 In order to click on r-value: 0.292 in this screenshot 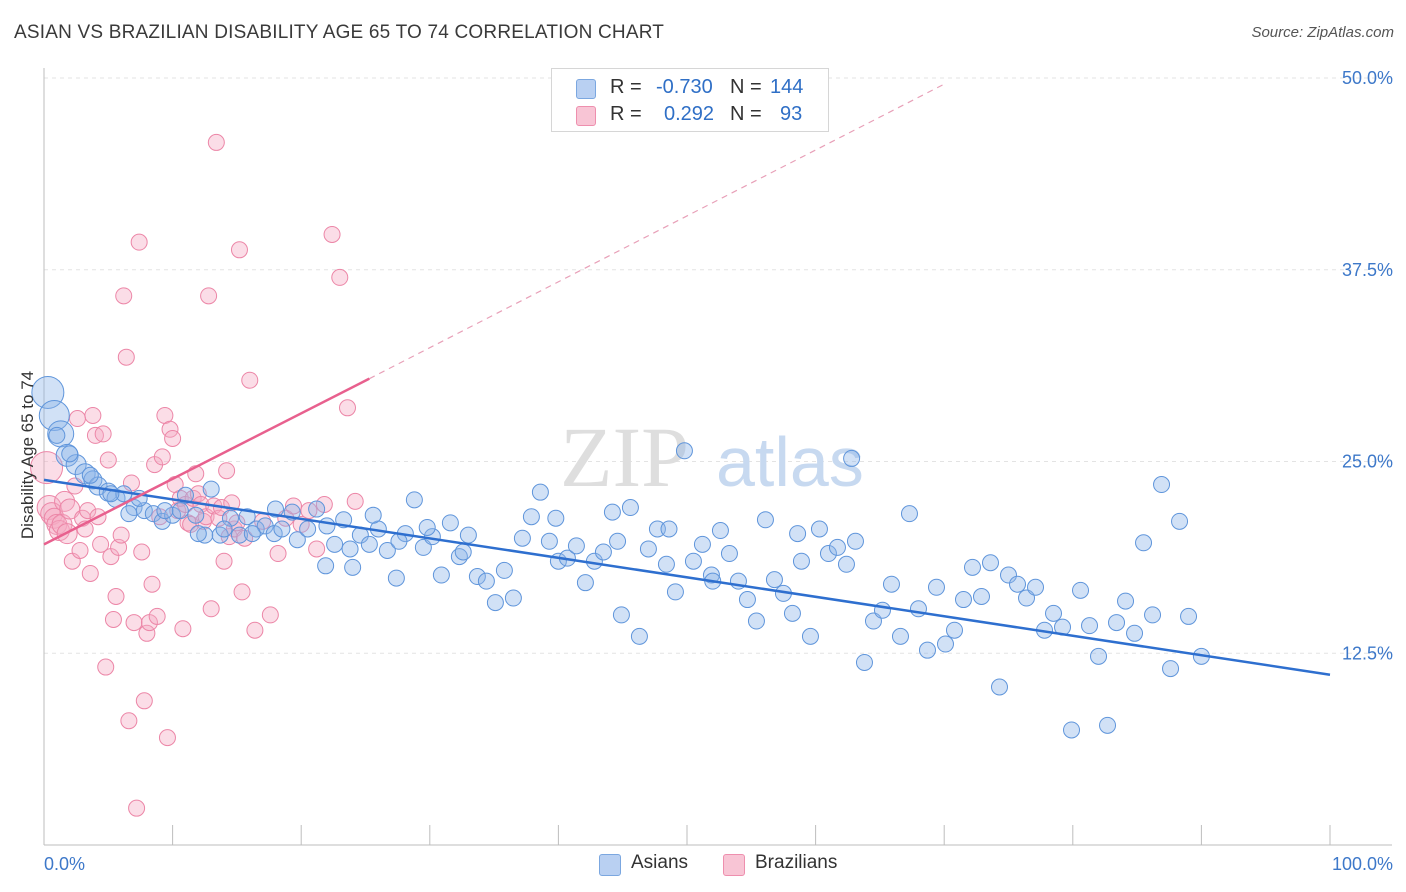, I will do `click(689, 114)`.